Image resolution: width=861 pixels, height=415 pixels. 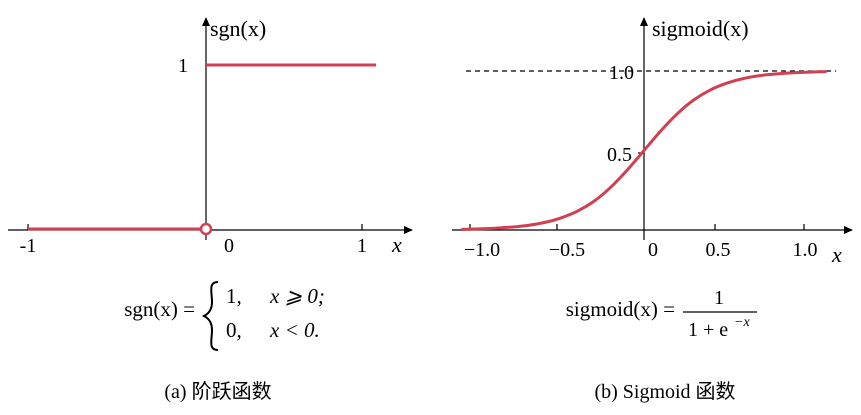 What do you see at coordinates (621, 73) in the screenshot?
I see `sigmoid-y-tick-10: 1.0` at bounding box center [621, 73].